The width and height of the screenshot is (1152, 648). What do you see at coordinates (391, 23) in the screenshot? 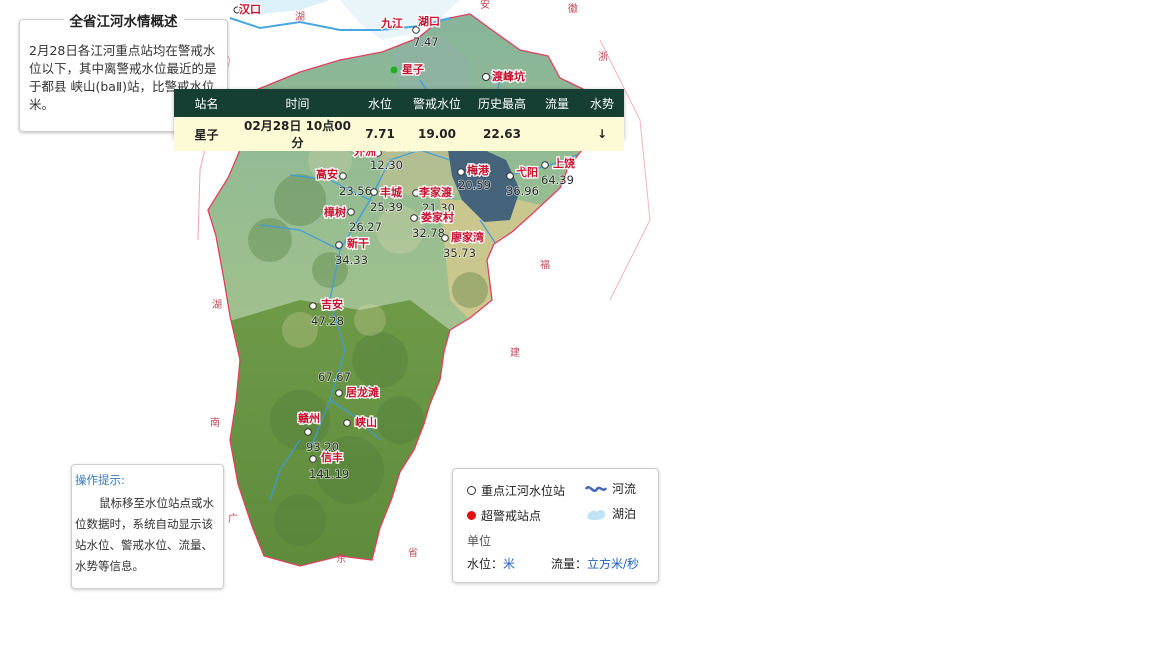
I see `label-jiujiang: 九江` at bounding box center [391, 23].